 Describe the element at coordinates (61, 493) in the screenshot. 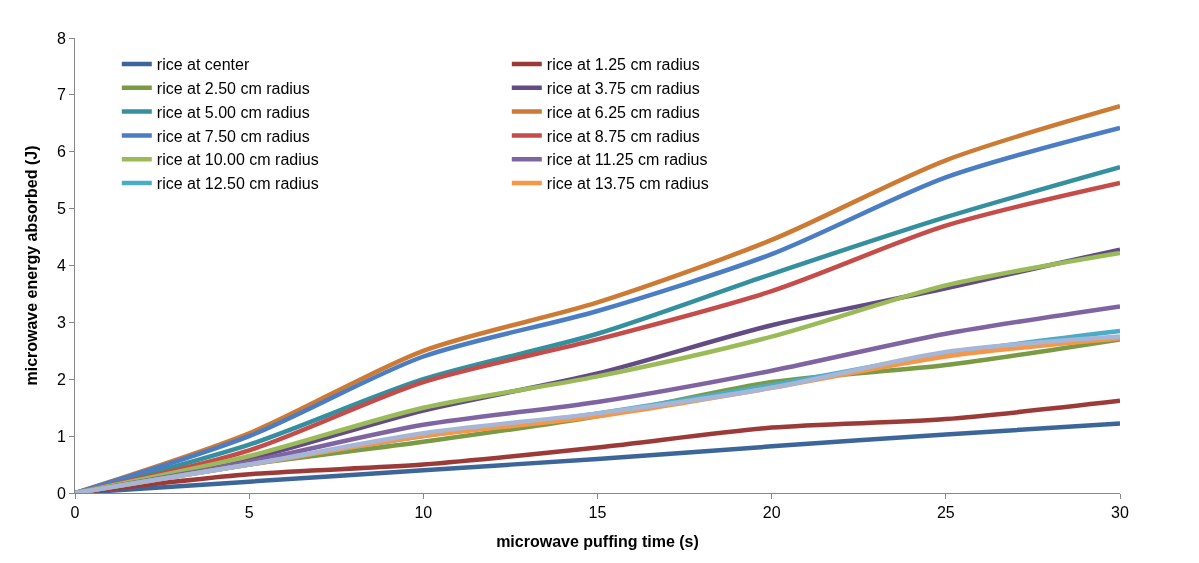

I see `y-tick-label: 0` at that location.